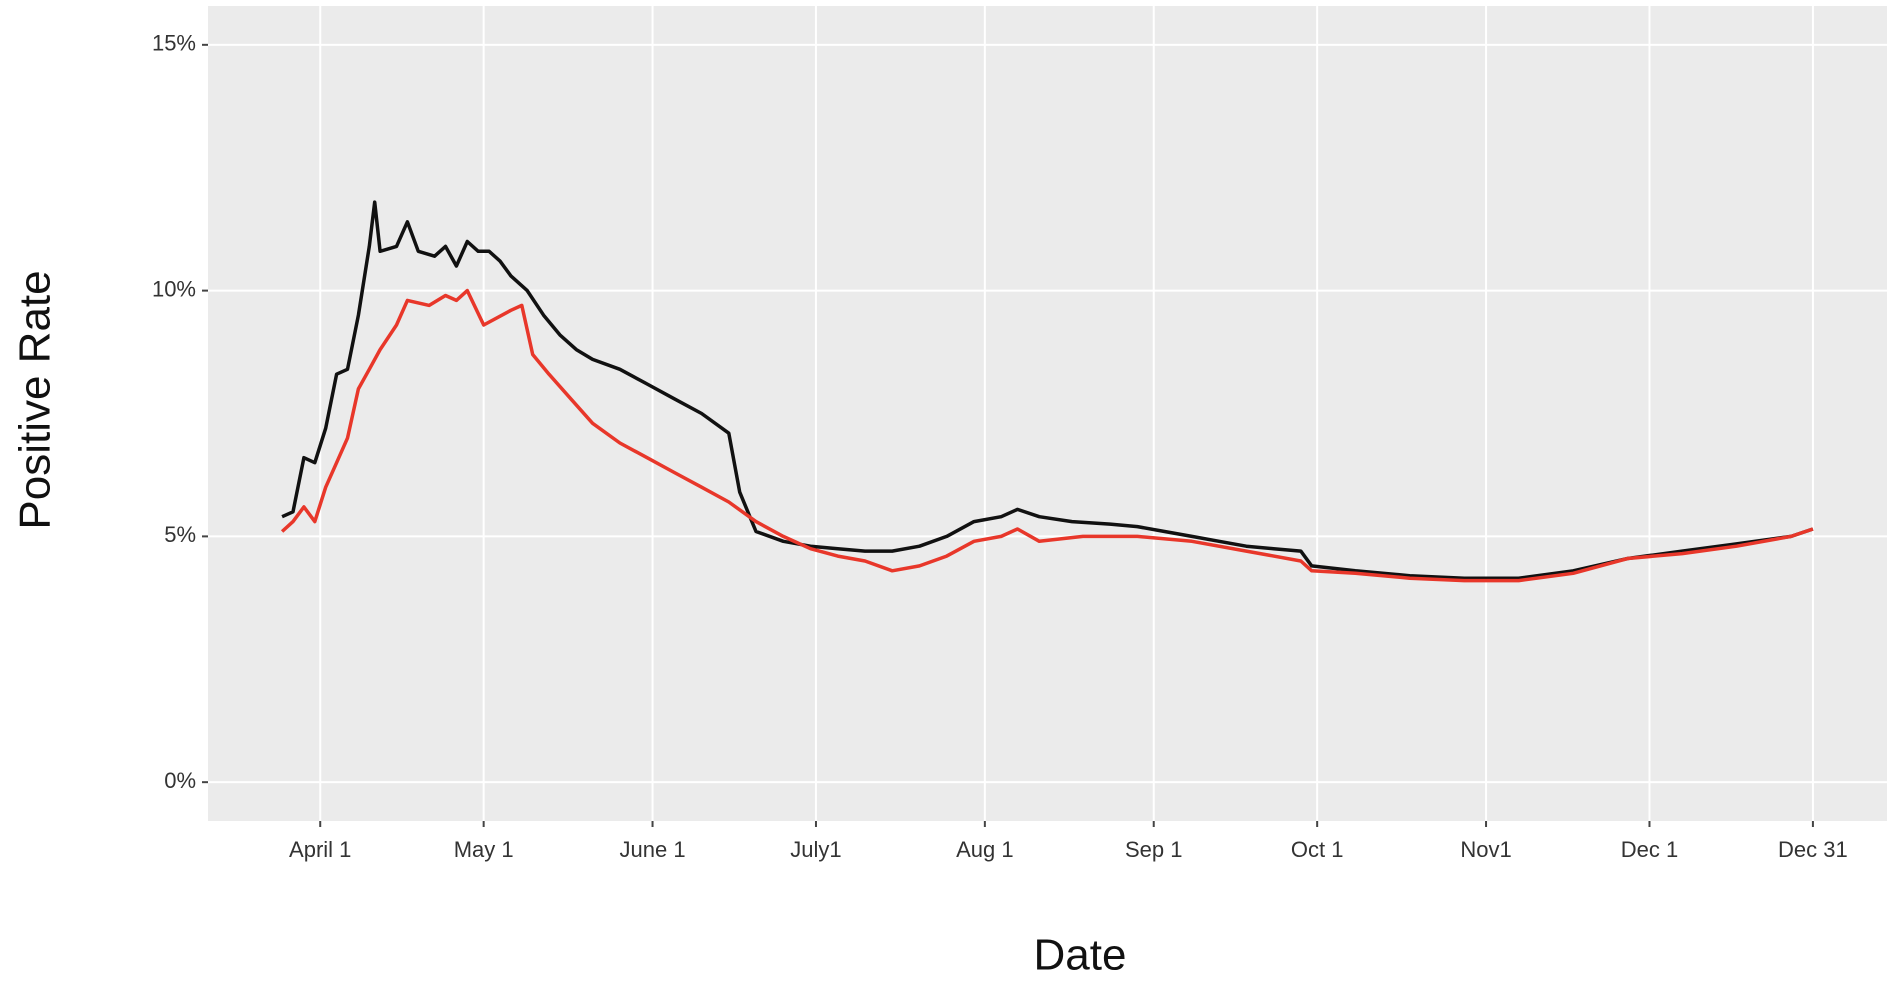 This screenshot has height=982, width=1890. Describe the element at coordinates (985, 849) in the screenshot. I see `x-tick-label: Aug 1` at that location.